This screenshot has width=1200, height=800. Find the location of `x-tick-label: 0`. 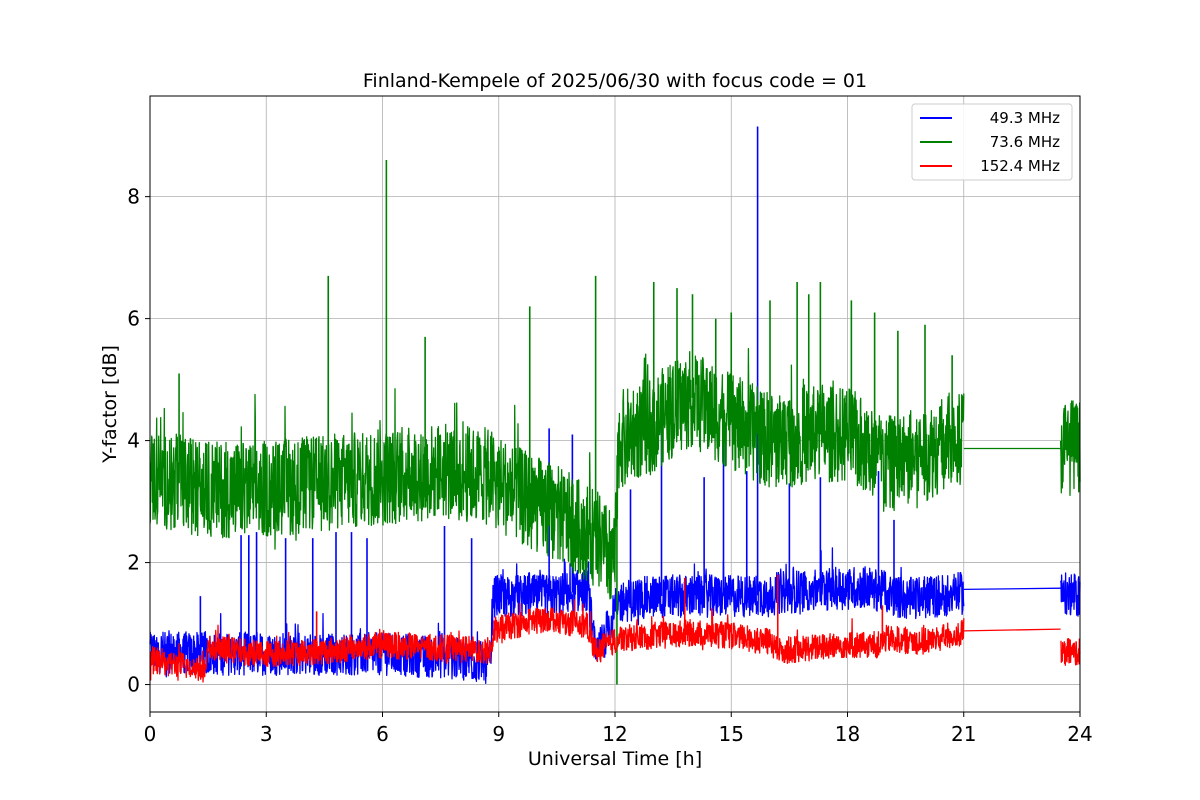

x-tick-label: 0 is located at coordinates (150, 734).